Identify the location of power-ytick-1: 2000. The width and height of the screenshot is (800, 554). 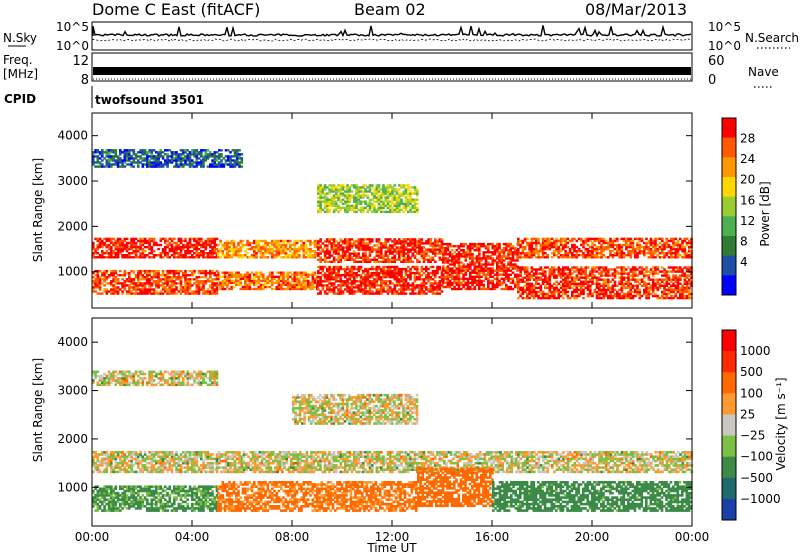
(72, 226).